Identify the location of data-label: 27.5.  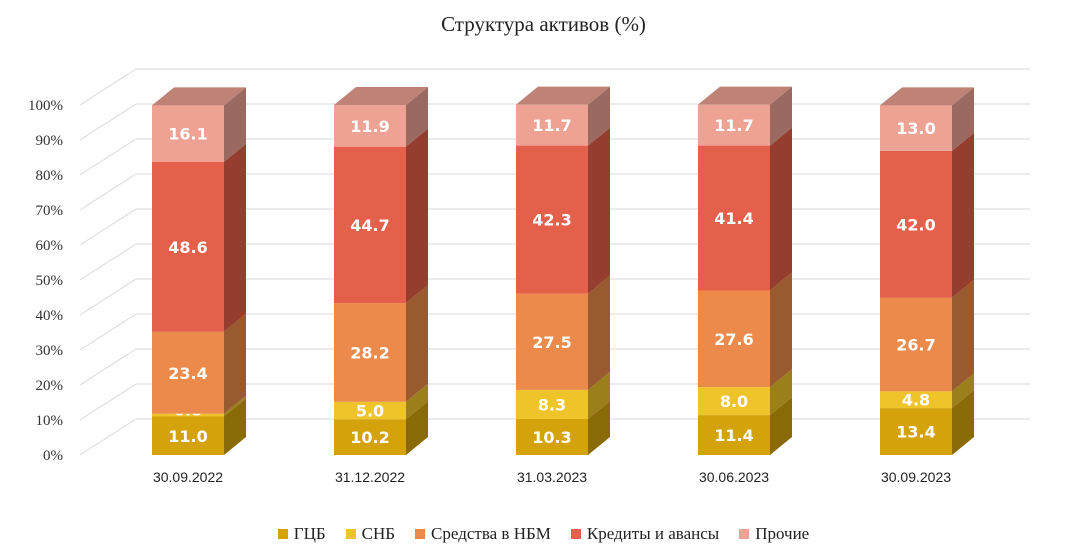
(551, 342).